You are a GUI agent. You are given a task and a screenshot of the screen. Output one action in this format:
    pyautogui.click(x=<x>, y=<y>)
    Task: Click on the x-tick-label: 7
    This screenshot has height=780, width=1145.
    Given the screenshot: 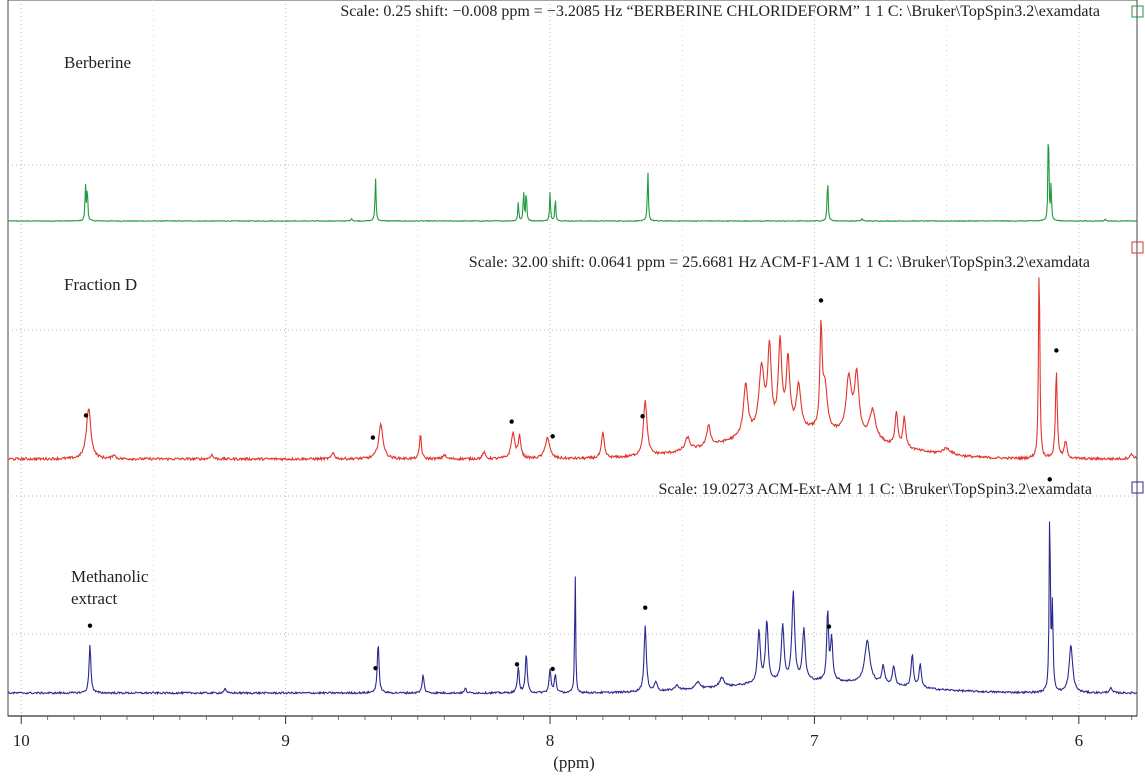 What is the action you would take?
    pyautogui.click(x=814, y=740)
    